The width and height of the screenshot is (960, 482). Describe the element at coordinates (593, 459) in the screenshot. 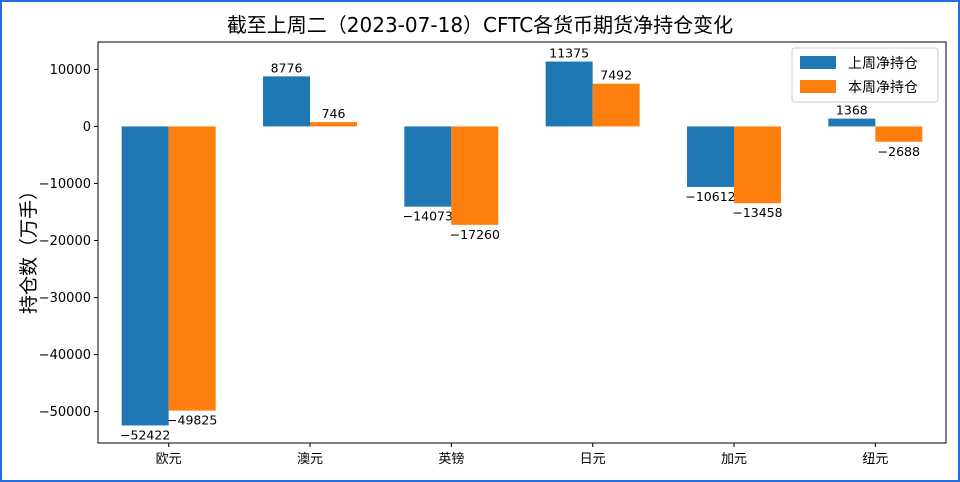

I see `x-tick-label: 日元` at that location.